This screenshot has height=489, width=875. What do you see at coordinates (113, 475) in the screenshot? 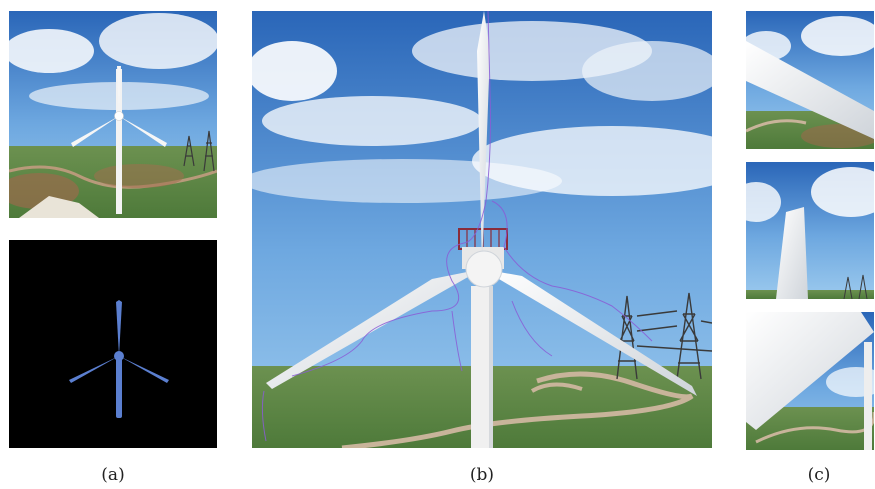
I see `caption-a: (a)` at bounding box center [113, 475].